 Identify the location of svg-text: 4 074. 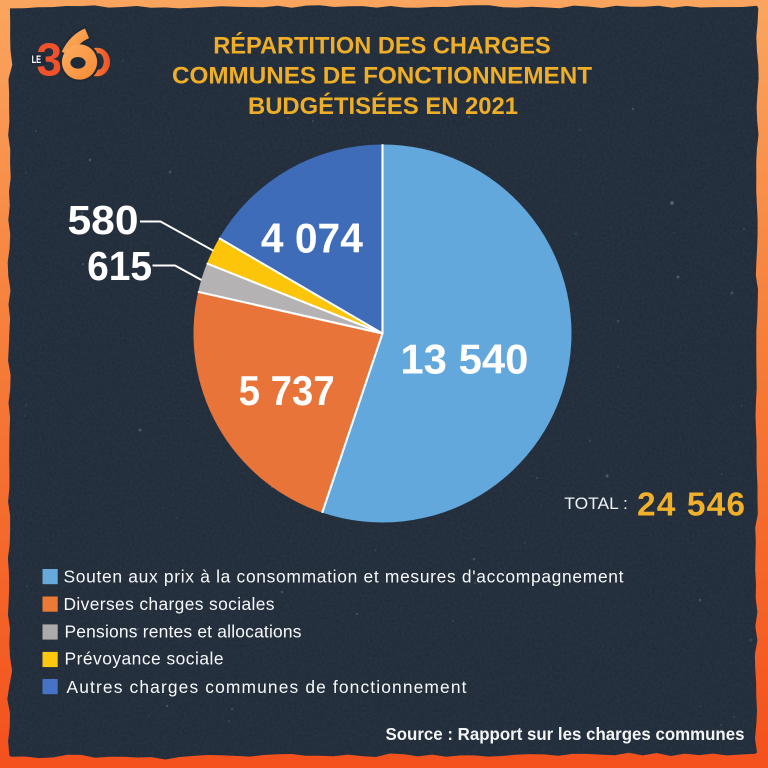
(312, 237).